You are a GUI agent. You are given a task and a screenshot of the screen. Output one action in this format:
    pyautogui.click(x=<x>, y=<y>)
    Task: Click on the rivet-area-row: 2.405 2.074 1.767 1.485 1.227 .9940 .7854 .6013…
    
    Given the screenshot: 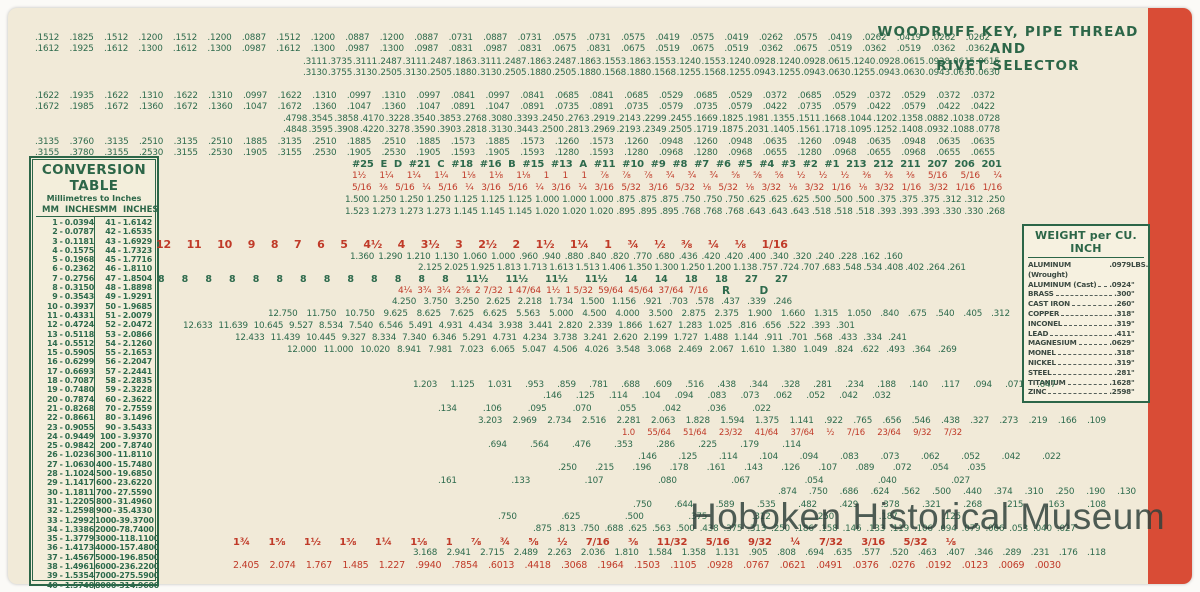 What is the action you would take?
    pyautogui.click(x=647, y=565)
    